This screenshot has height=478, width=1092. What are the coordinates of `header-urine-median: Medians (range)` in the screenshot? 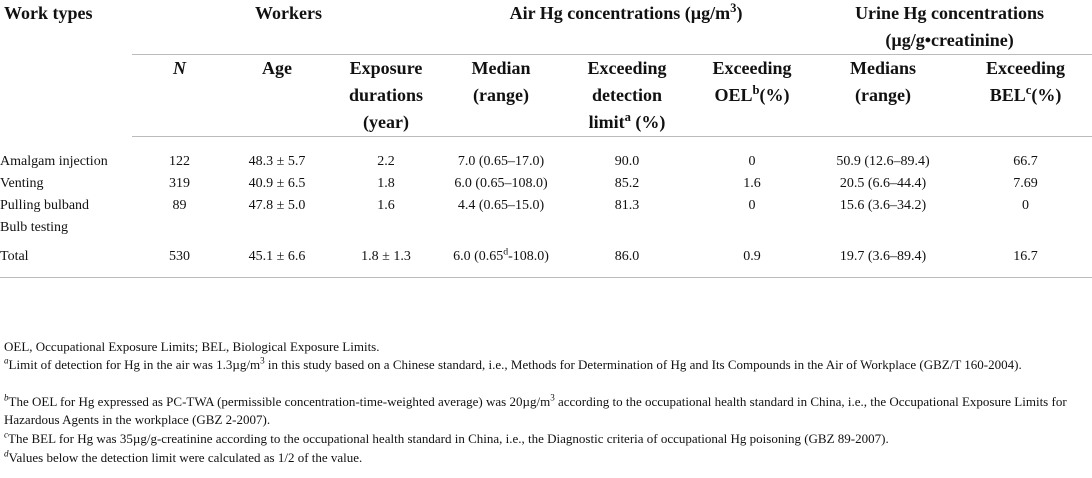 It's located at (883, 95).